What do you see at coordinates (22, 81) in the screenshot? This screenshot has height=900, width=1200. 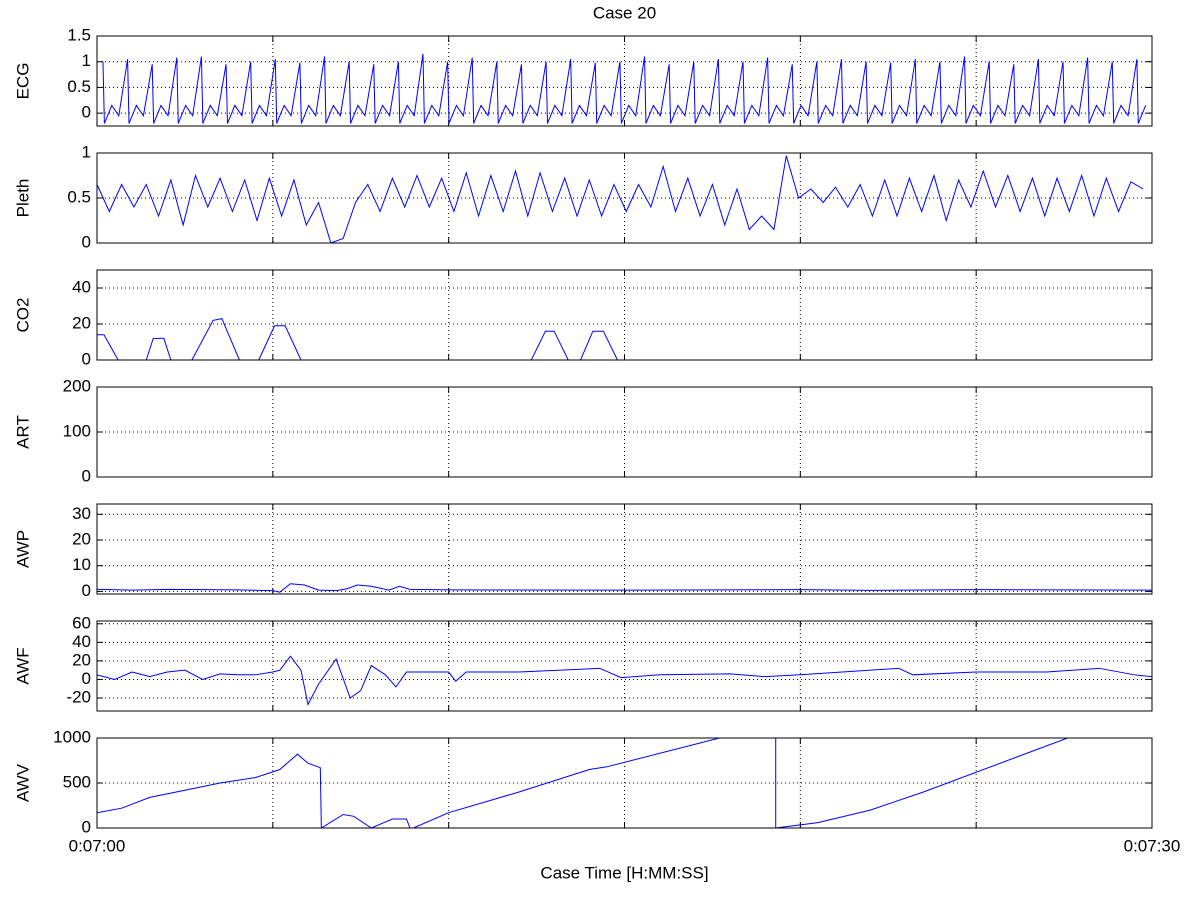 I see `y-axis-label: ECG` at bounding box center [22, 81].